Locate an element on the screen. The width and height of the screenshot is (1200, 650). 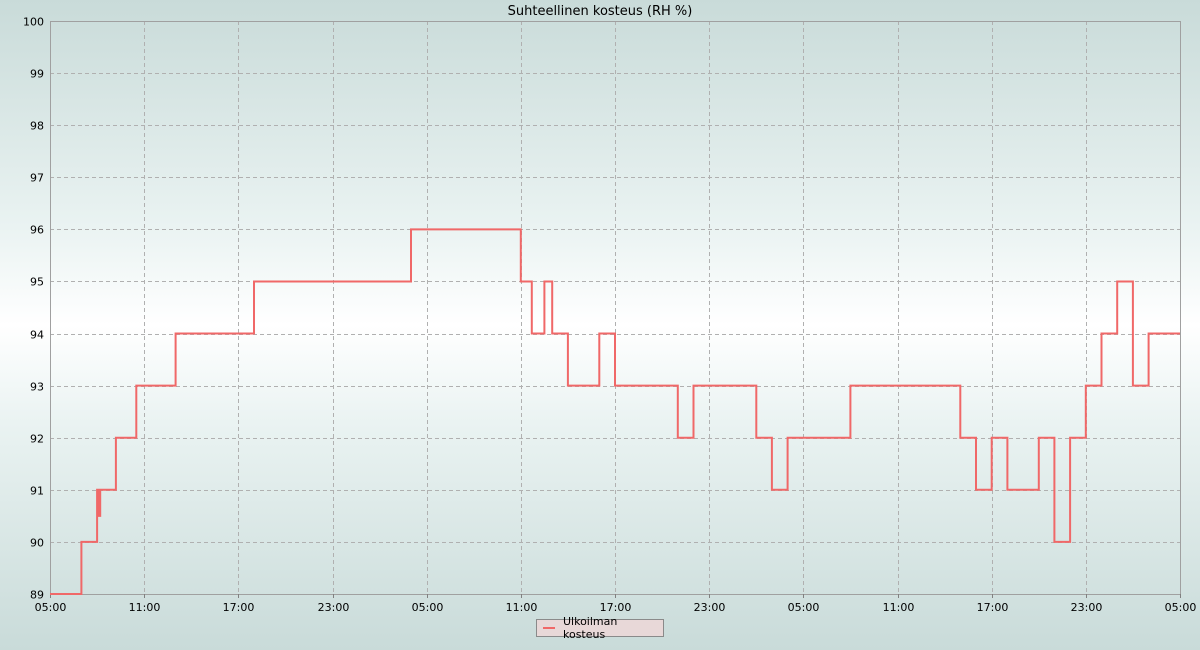
y-tick-label: 97 is located at coordinates (37, 178).